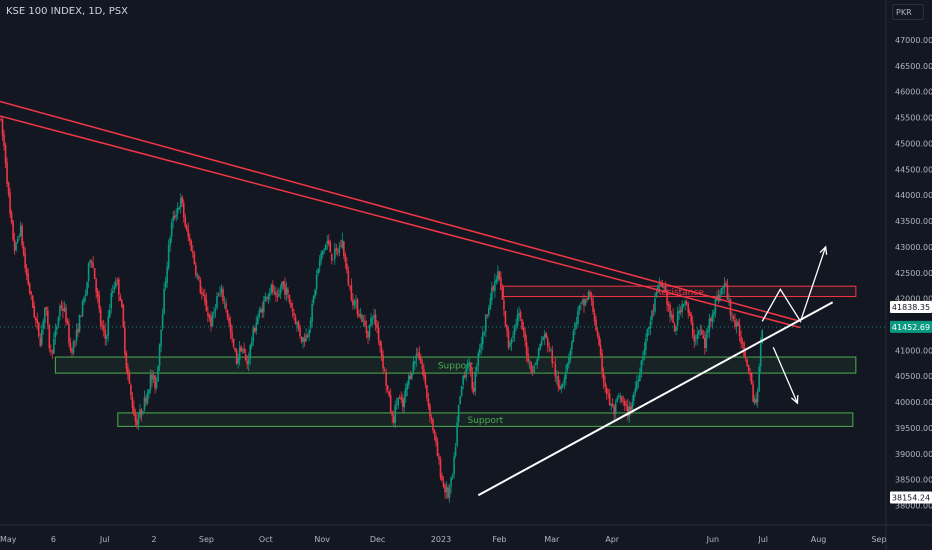  What do you see at coordinates (377, 539) in the screenshot?
I see `time-tick-label: Dec` at bounding box center [377, 539].